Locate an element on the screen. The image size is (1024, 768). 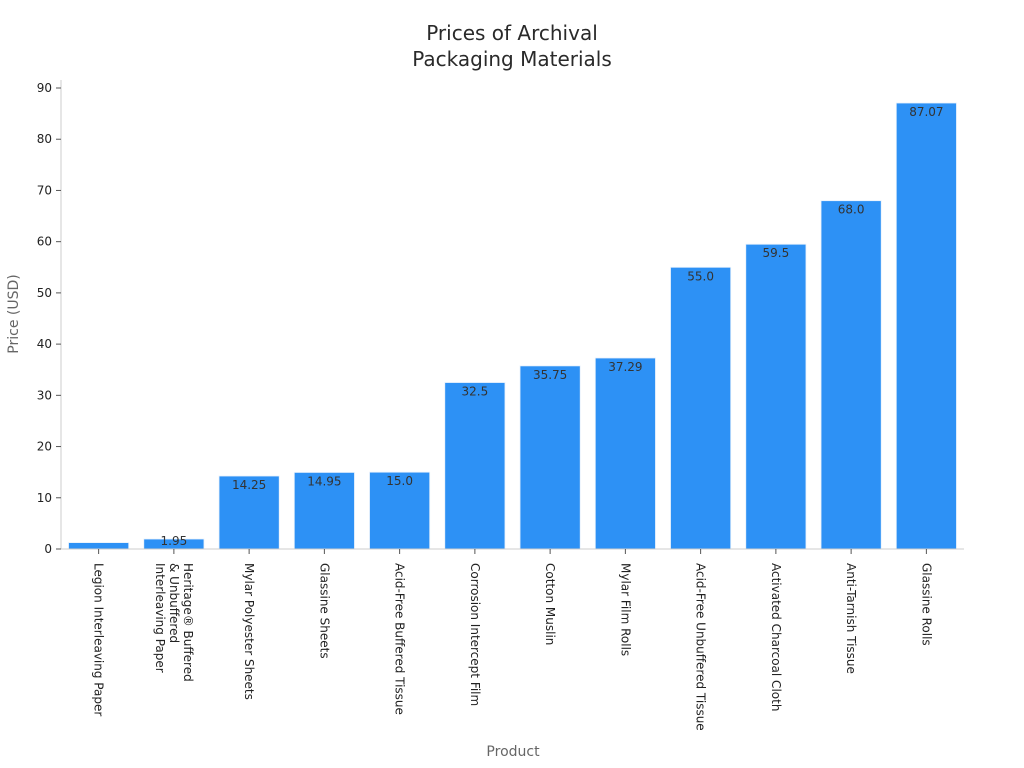
x-tick-label-line: Activated Charcoal Cloth is located at coordinates (776, 637).